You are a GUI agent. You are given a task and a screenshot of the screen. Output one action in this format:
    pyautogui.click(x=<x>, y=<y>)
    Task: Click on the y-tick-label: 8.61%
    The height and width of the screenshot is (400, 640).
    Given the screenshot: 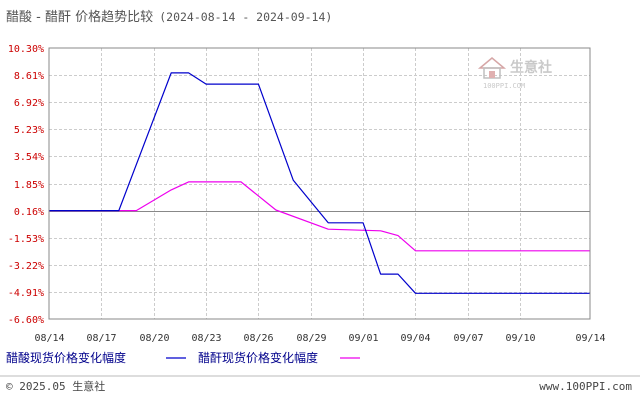 What is the action you would take?
    pyautogui.click(x=29, y=76)
    